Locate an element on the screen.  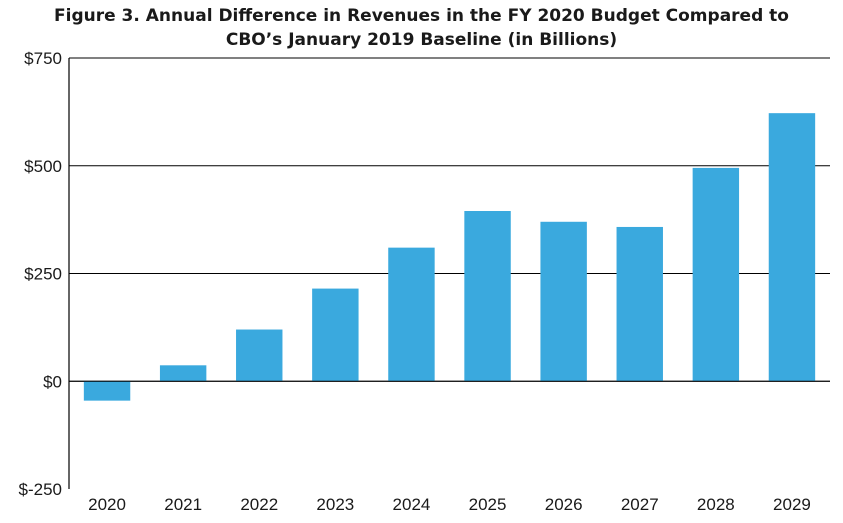
x-tick-label: 2021 is located at coordinates (183, 504).